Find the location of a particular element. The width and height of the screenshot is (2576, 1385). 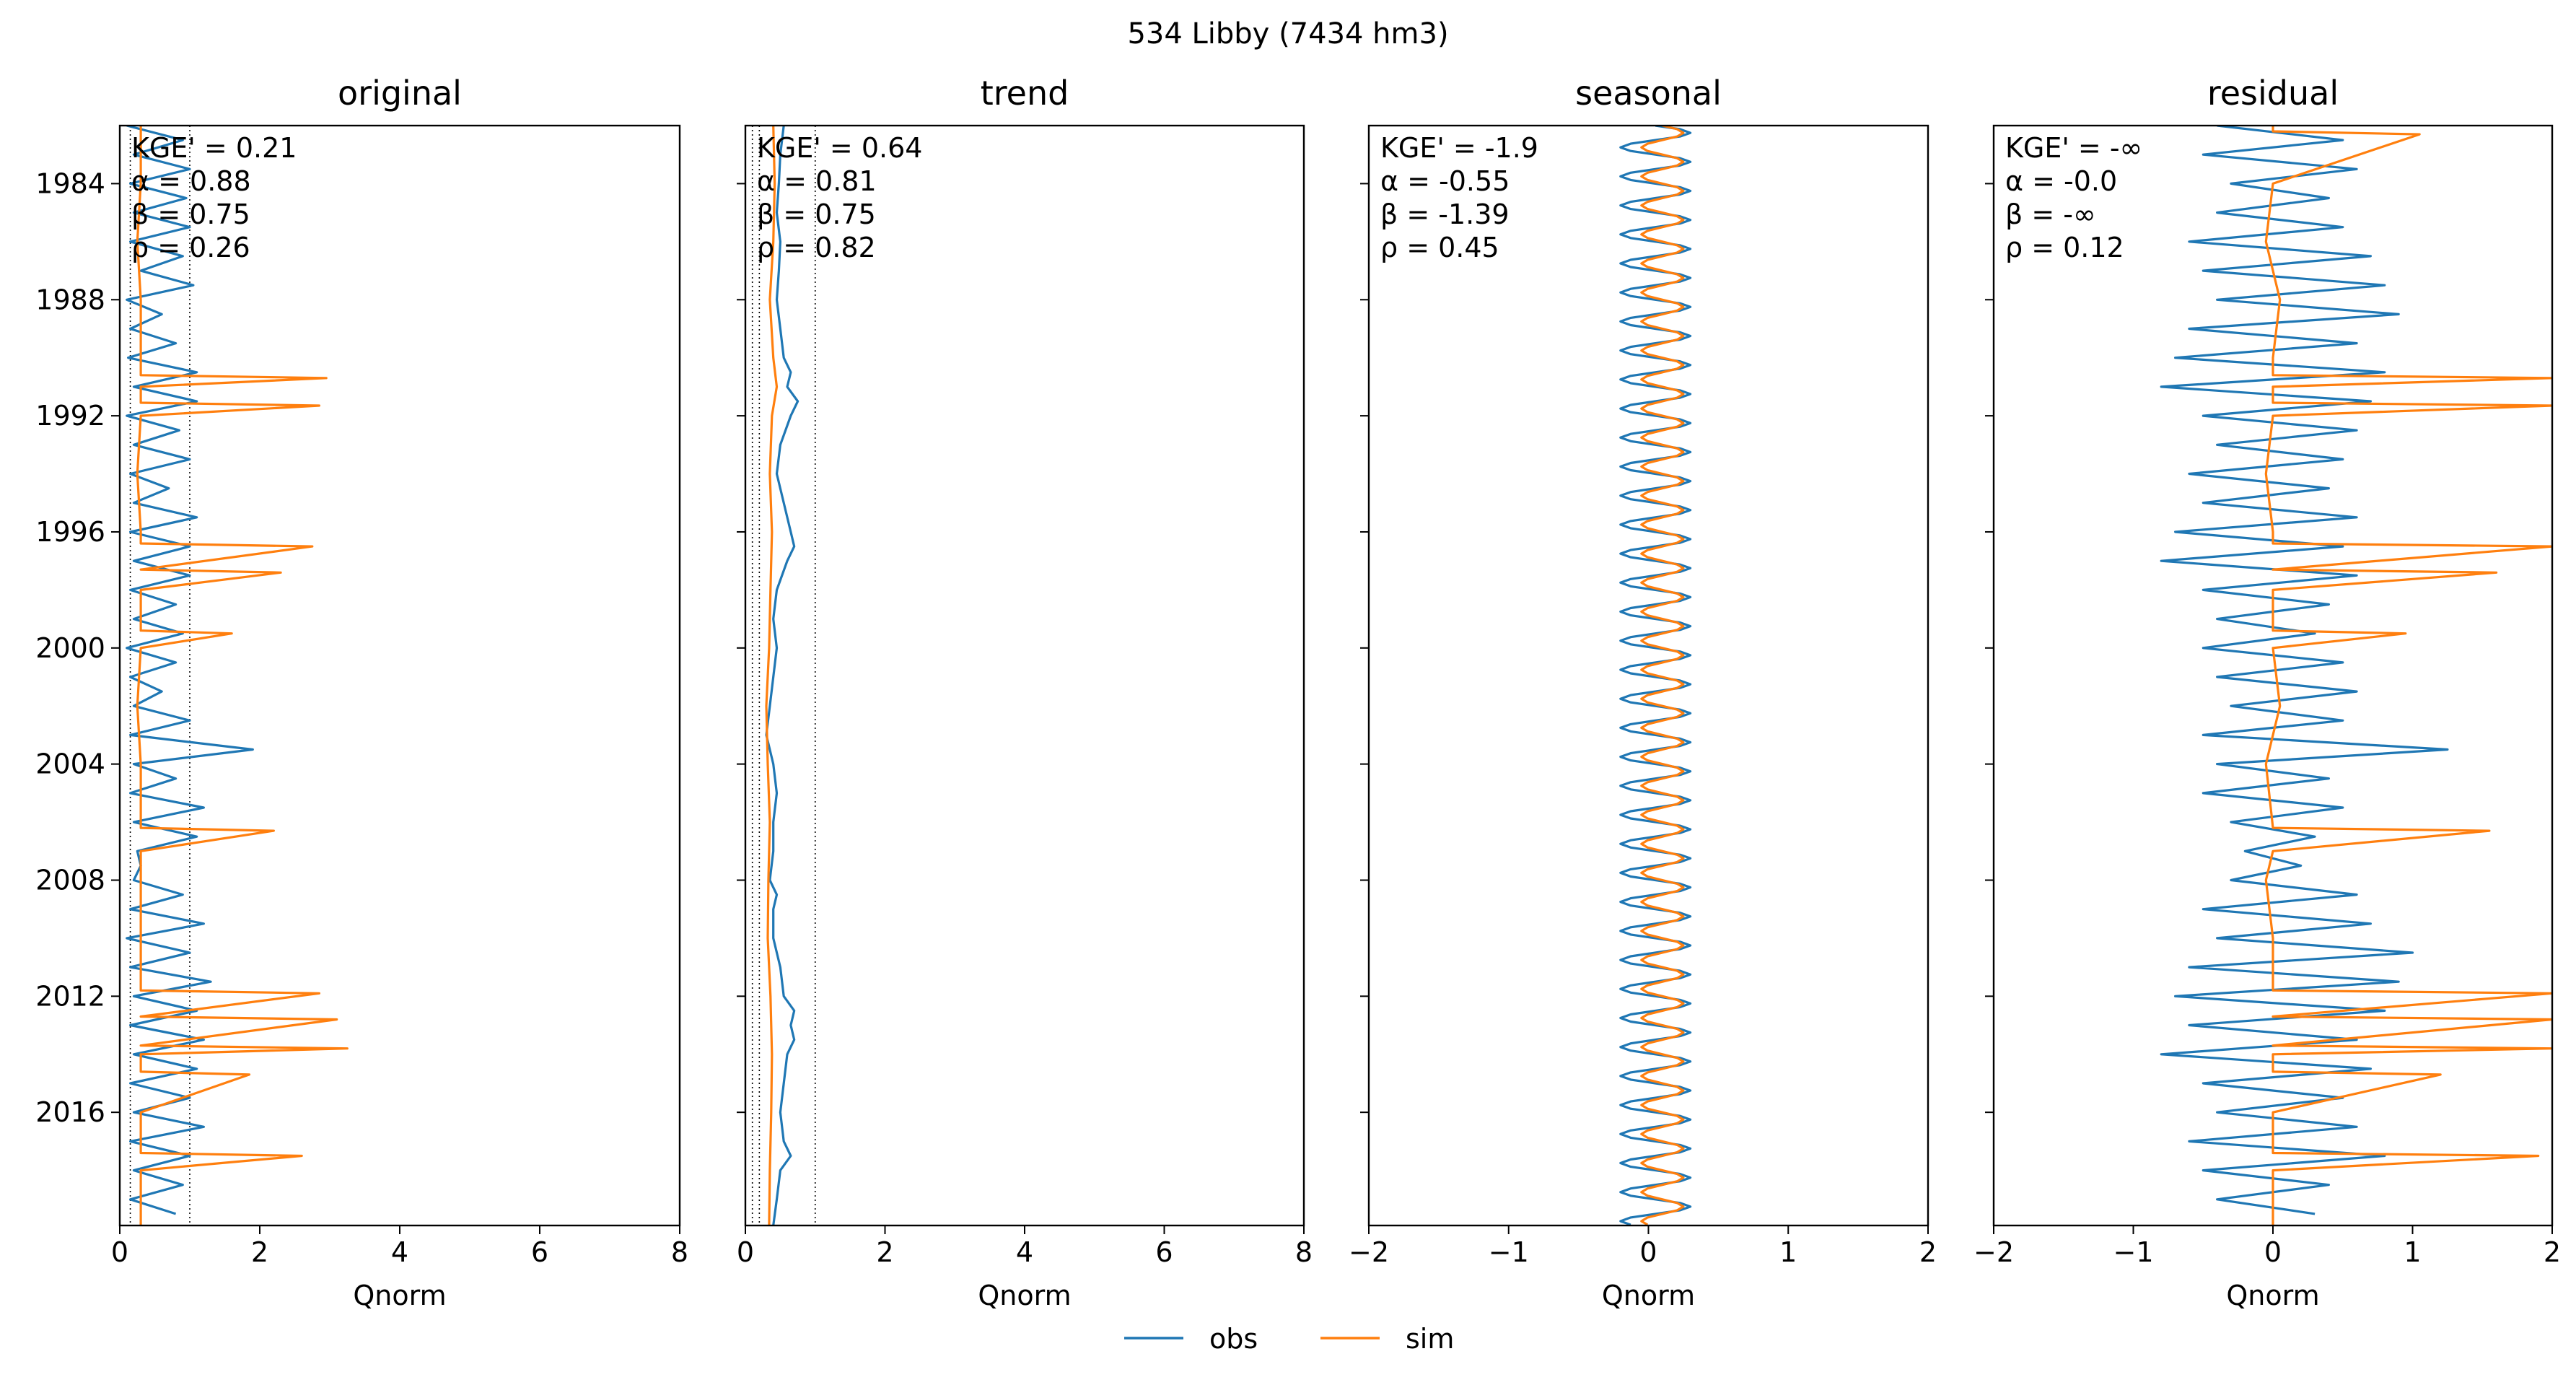

metric-text: ρ = 0.45 is located at coordinates (1439, 247).